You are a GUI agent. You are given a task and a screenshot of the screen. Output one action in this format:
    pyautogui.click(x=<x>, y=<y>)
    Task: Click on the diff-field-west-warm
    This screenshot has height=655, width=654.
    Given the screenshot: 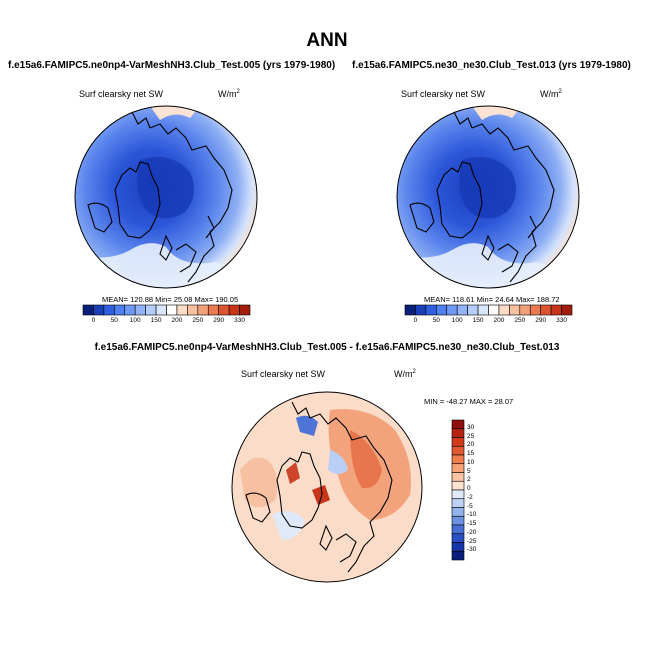 What is the action you would take?
    pyautogui.click(x=259, y=482)
    